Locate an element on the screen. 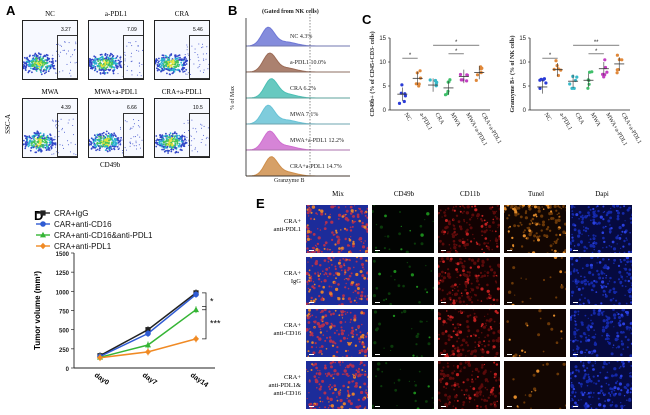 Image resolution: width=650 pixels, height=415 pixels. y-axis-title: Tumor volume (mm³) is located at coordinates (37, 310).